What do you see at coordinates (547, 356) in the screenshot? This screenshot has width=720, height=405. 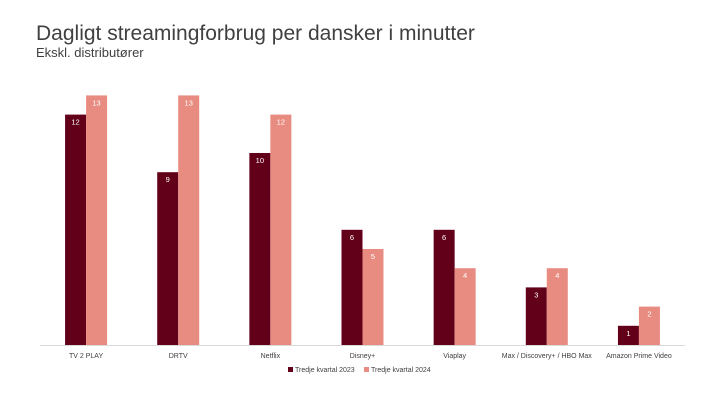 I see `category-label: Max / Discovery+ / HBO Max` at bounding box center [547, 356].